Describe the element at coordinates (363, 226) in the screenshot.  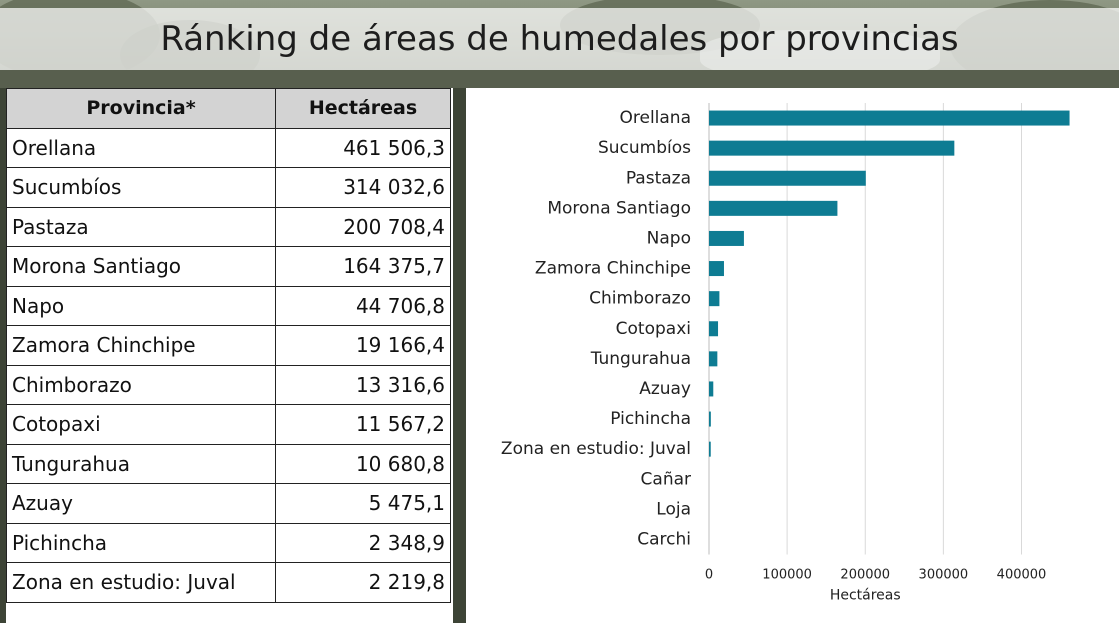
I see `cell-hectareas: 200 708,4` at that location.